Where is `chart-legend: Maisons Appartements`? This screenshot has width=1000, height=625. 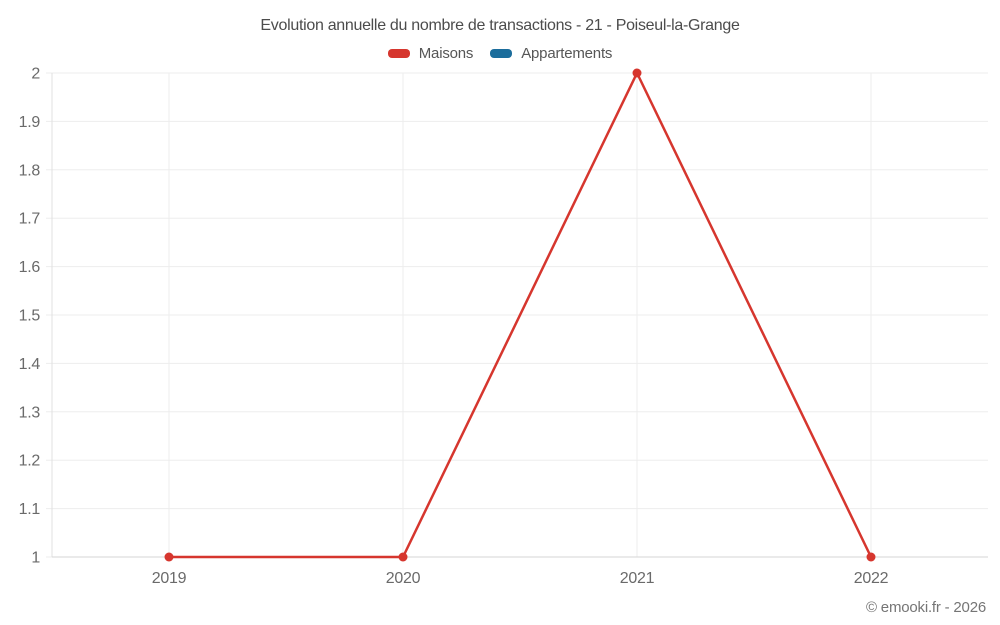
chart-legend: Maisons Appartements is located at coordinates (500, 53).